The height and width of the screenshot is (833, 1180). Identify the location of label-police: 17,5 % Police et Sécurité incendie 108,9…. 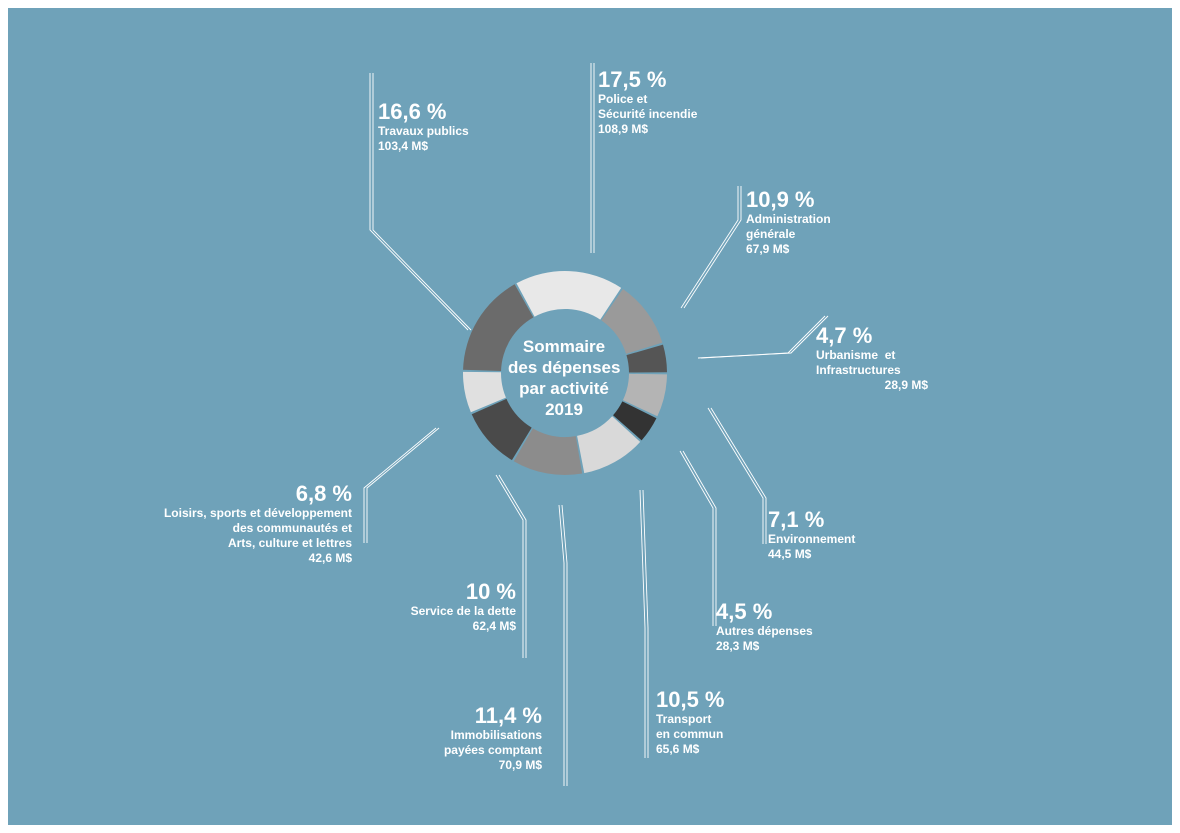
(647, 102).